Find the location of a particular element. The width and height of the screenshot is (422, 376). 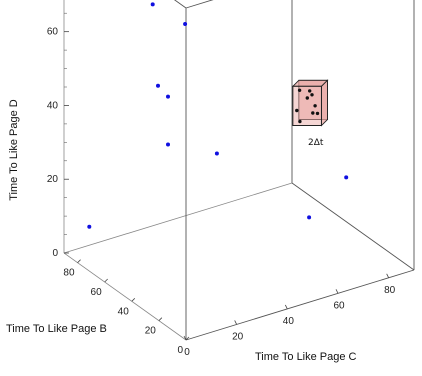

x-tick-label: 20 is located at coordinates (151, 331).